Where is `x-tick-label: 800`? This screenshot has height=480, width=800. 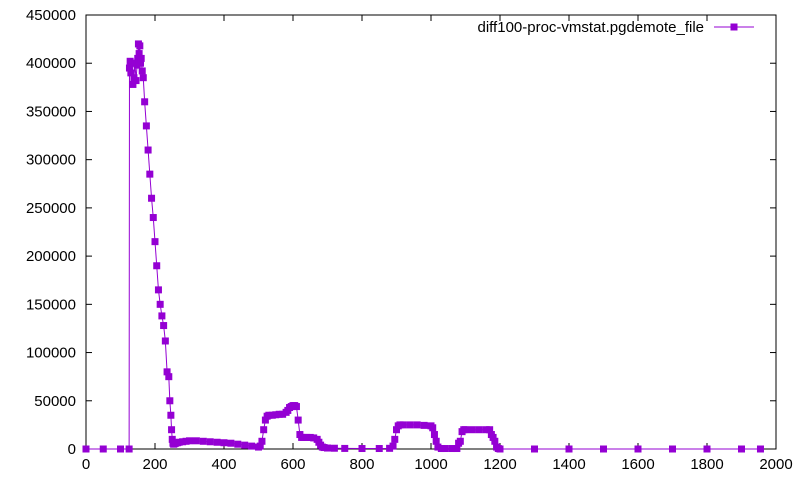
x-tick-label: 800 is located at coordinates (361, 464).